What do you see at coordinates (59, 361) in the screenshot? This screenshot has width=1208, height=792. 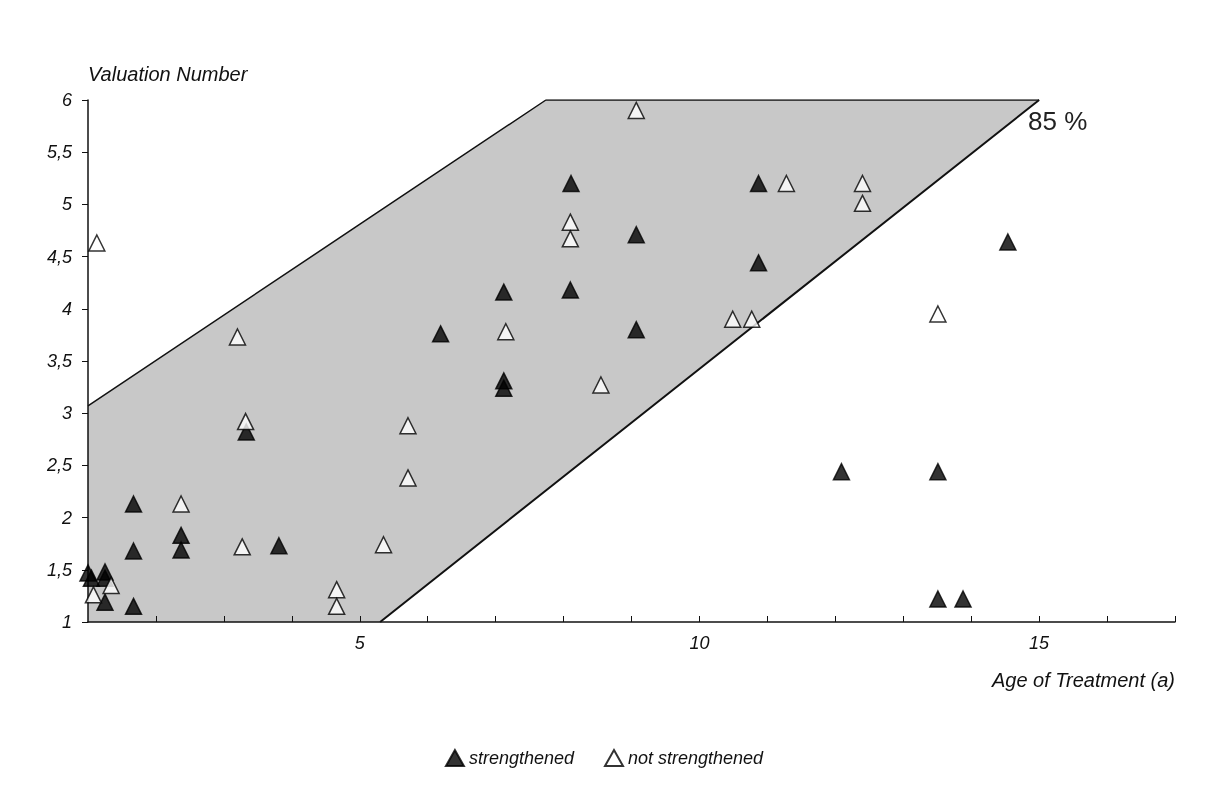 I see `y-tick-label: 3,5` at bounding box center [59, 361].